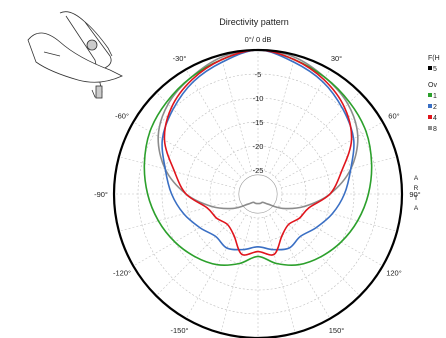 Image resolution: width=446 pixels, height=338 pixels. Describe the element at coordinates (432, 85) in the screenshot. I see `legend-subheader: Ov` at that location.